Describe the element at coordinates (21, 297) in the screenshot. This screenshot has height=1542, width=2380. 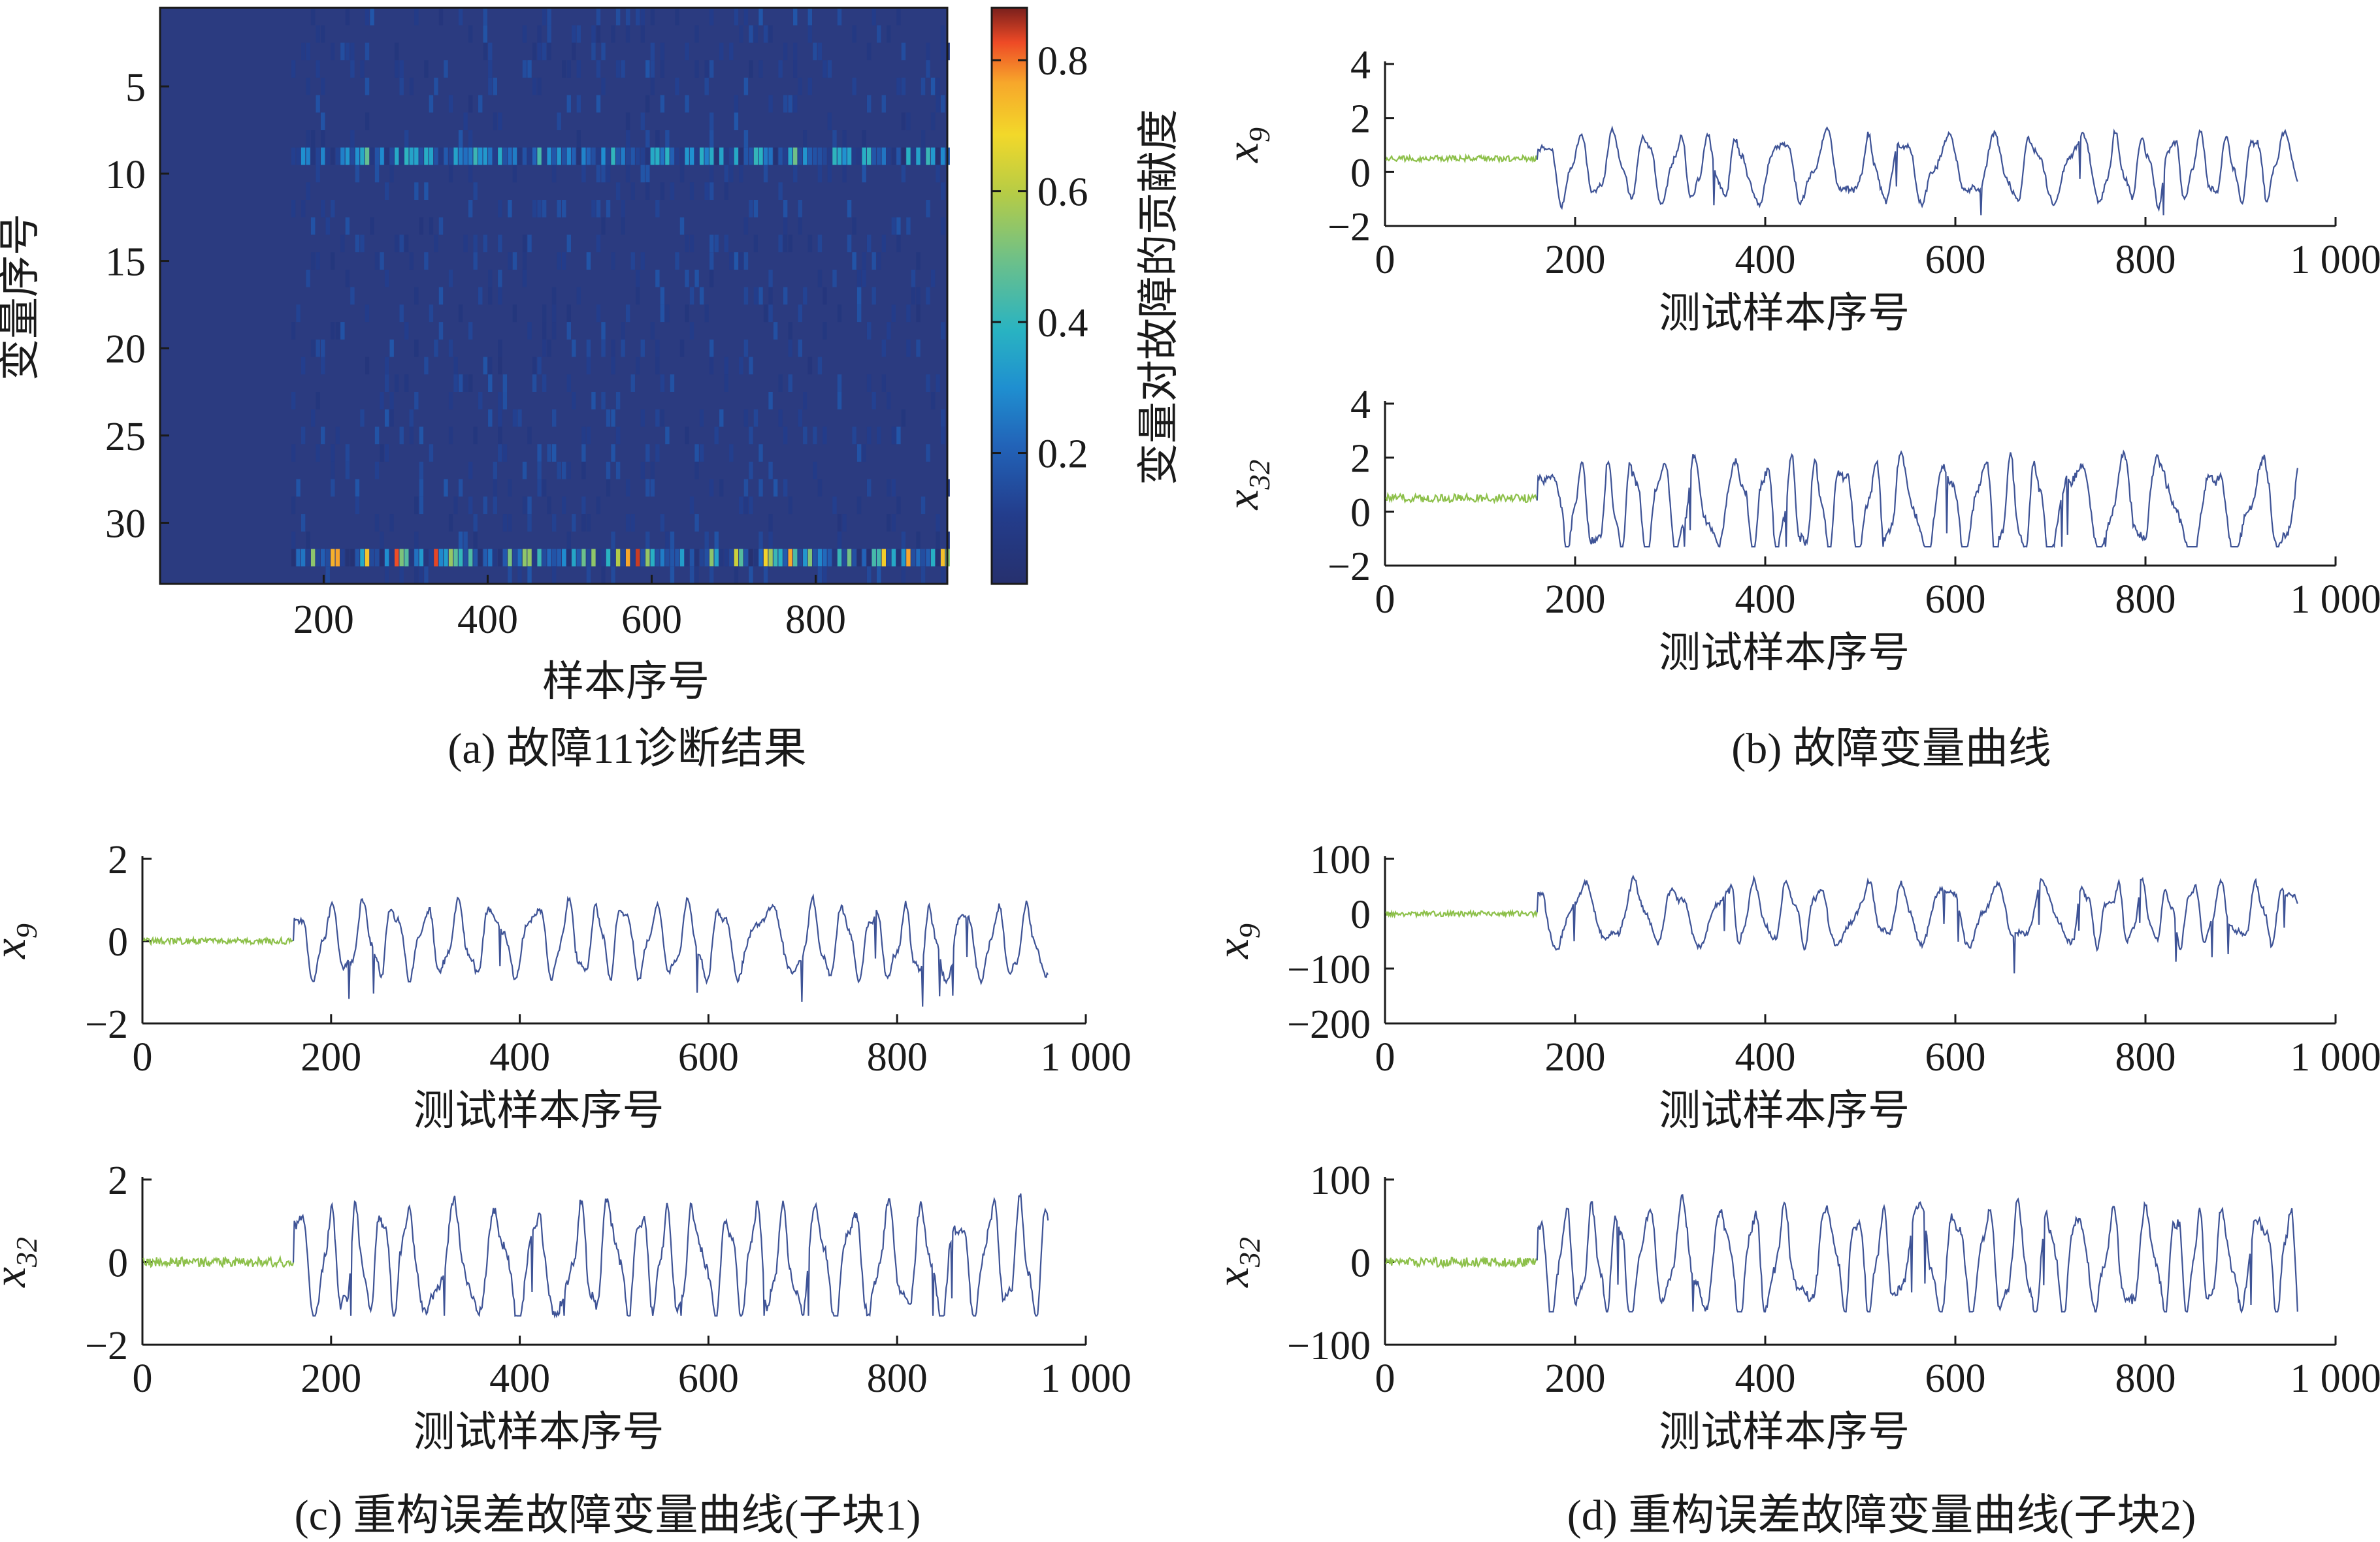
I see `heatmap-ylabel: 变量序号` at that location.